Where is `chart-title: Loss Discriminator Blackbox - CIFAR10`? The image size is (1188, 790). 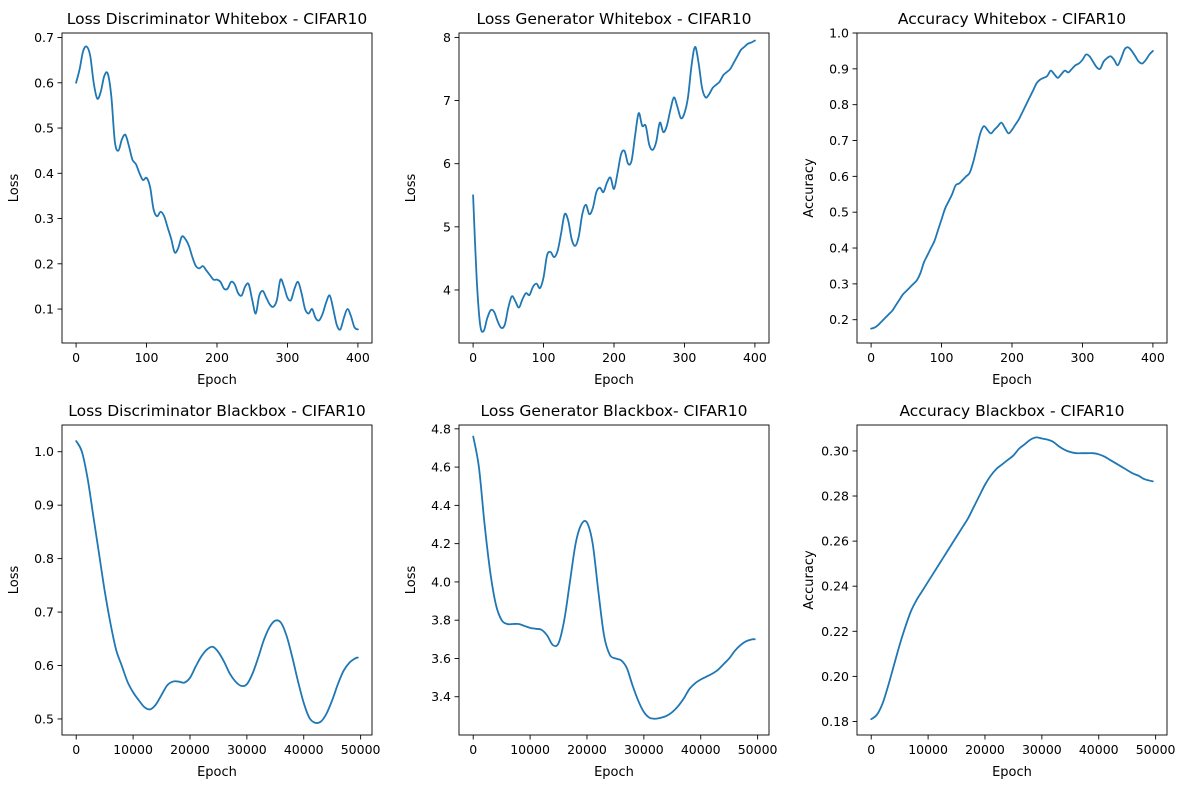
chart-title: Loss Discriminator Blackbox - CIFAR10 is located at coordinates (216, 411).